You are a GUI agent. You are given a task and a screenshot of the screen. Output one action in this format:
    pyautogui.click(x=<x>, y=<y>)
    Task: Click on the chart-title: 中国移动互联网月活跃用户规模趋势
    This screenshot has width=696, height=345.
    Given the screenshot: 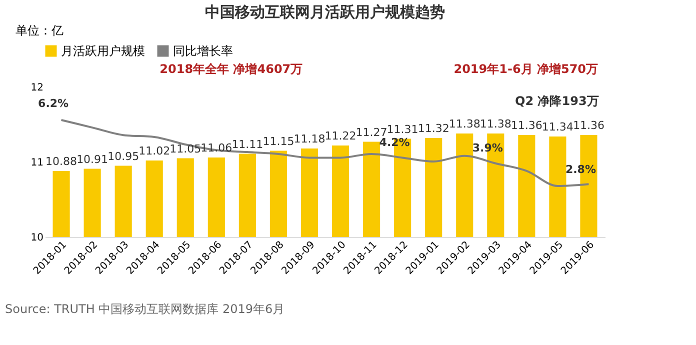 What is the action you would take?
    pyautogui.click(x=325, y=12)
    